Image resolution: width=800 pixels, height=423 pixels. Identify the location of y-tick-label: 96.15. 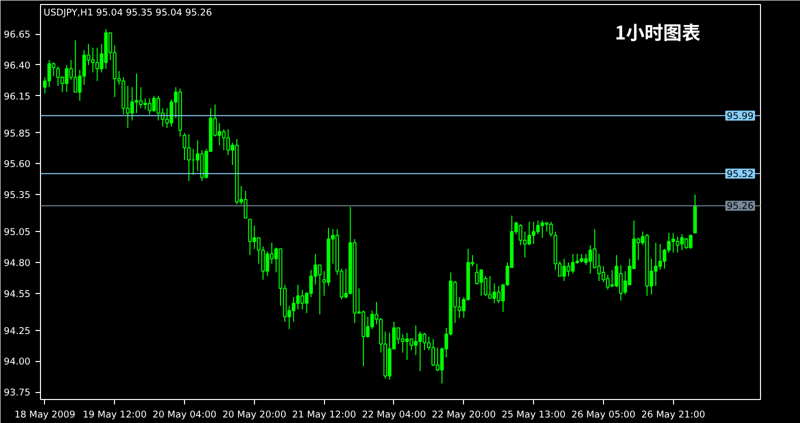
(17, 96).